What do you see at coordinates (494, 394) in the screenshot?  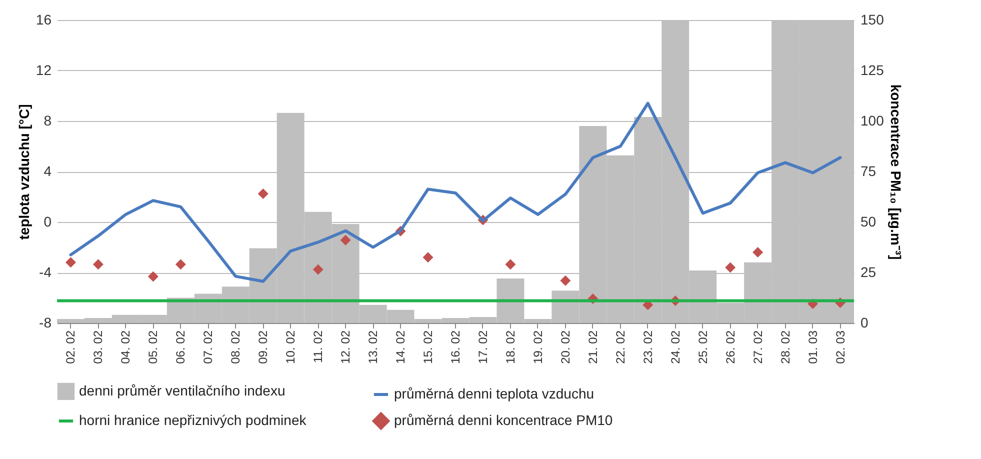 I see `legend-label: průměrná denni teplota vzduchu` at bounding box center [494, 394].